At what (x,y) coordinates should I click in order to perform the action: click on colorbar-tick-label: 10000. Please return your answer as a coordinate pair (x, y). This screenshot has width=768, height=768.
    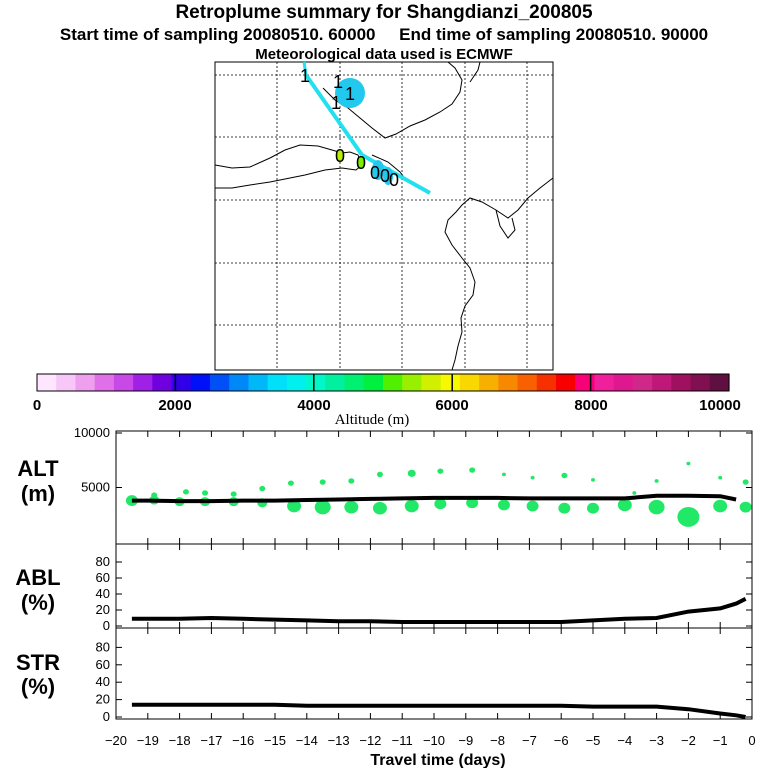
    Looking at the image, I should click on (720, 405).